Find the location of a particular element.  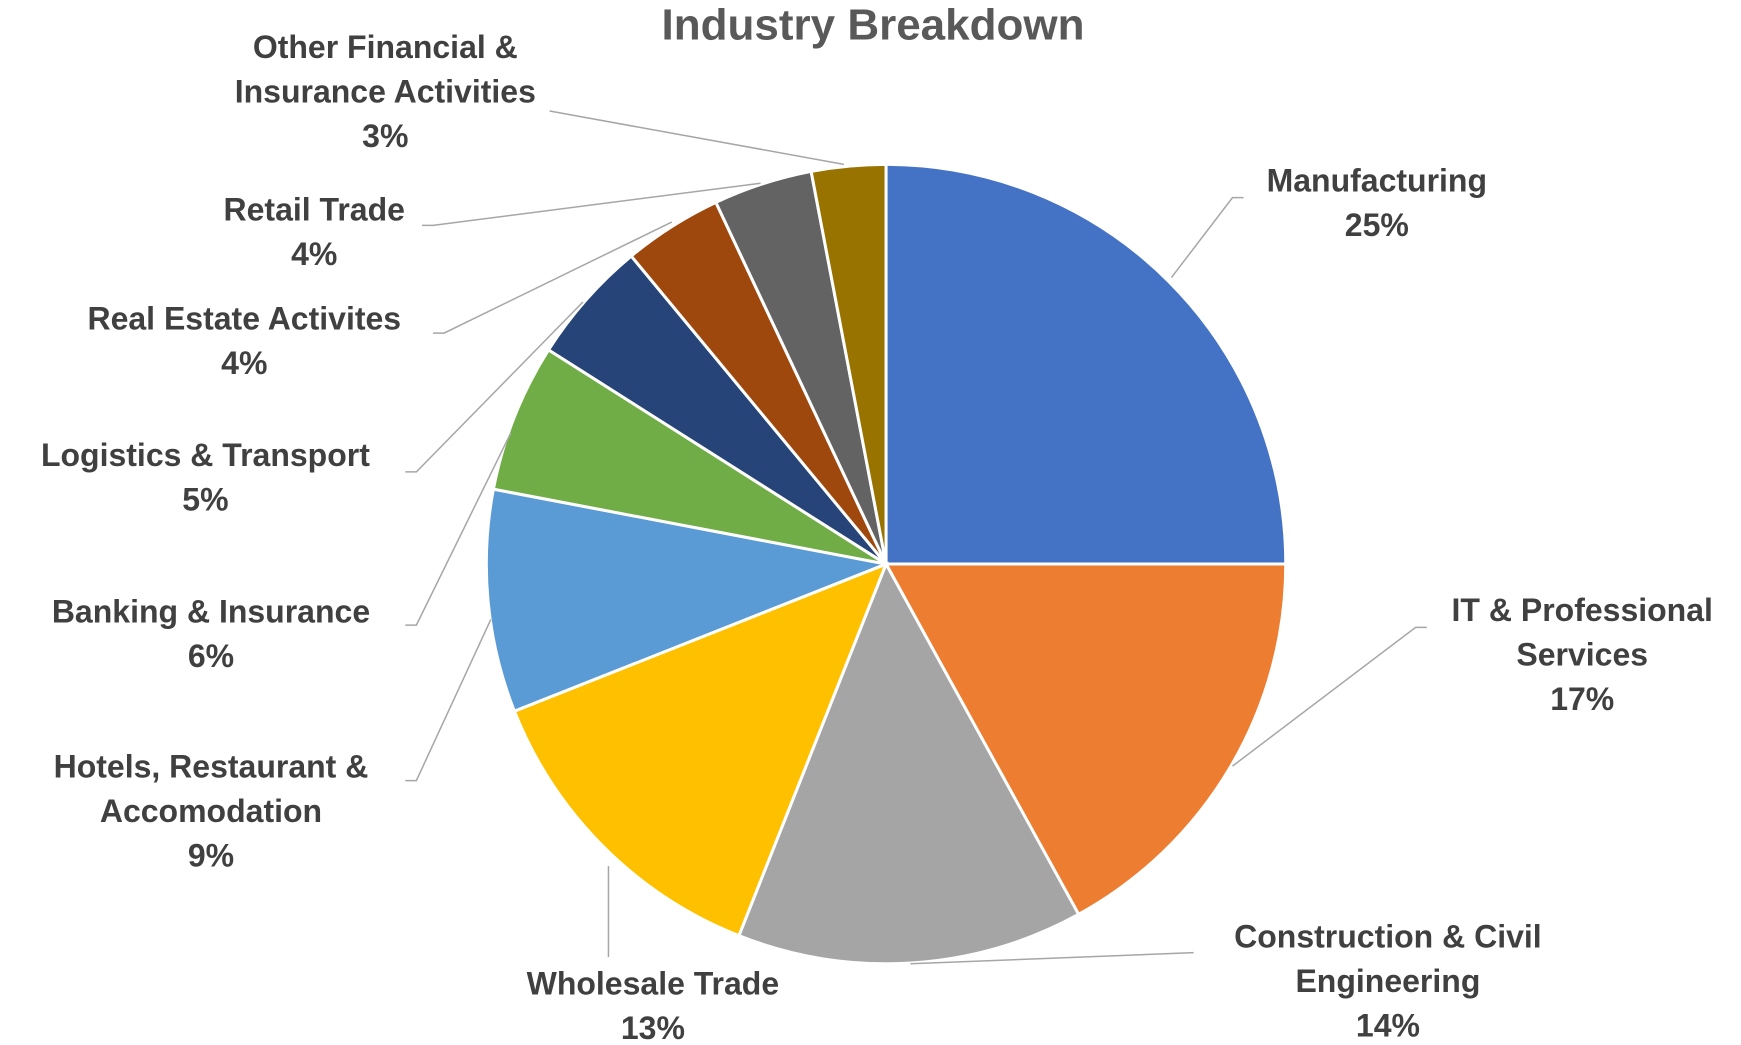

category-label: Manufacturing is located at coordinates (1377, 181).